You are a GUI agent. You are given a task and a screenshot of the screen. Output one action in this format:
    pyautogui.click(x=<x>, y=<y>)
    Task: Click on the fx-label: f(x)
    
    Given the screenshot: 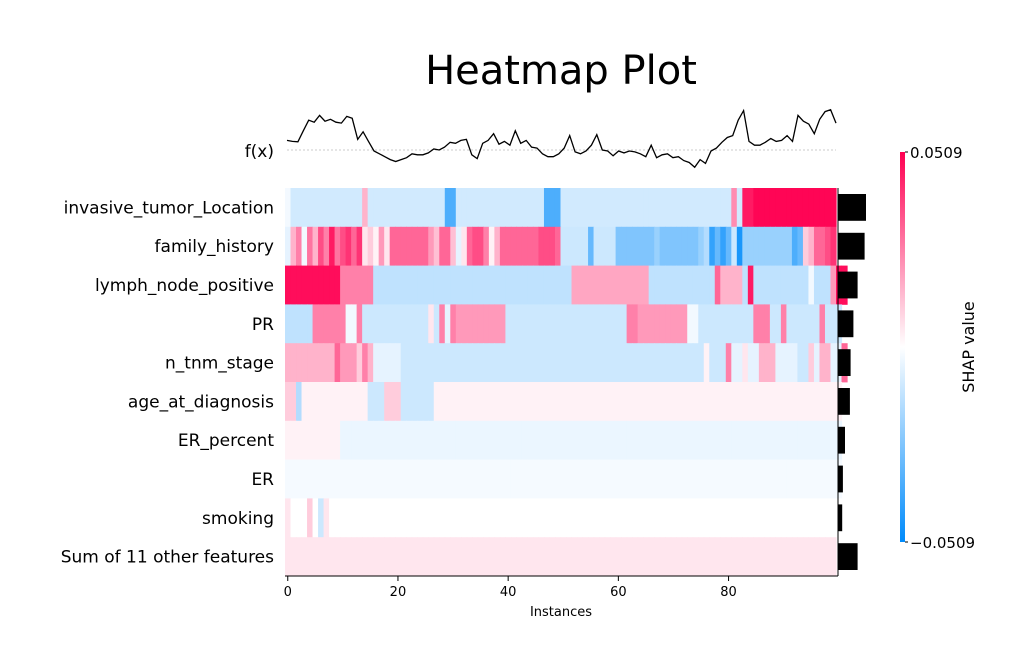 What is the action you would take?
    pyautogui.click(x=259, y=152)
    